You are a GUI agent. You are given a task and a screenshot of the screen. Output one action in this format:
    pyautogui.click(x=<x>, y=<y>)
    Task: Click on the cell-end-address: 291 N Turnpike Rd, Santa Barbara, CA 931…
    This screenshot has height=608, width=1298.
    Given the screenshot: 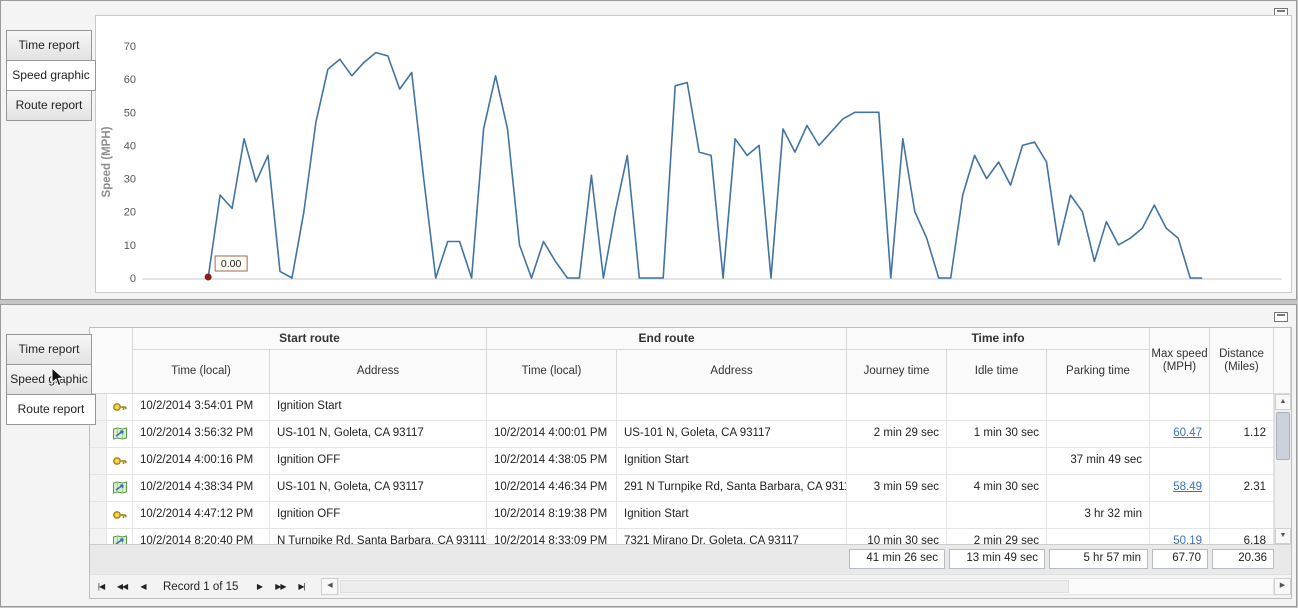 What is the action you would take?
    pyautogui.click(x=732, y=488)
    